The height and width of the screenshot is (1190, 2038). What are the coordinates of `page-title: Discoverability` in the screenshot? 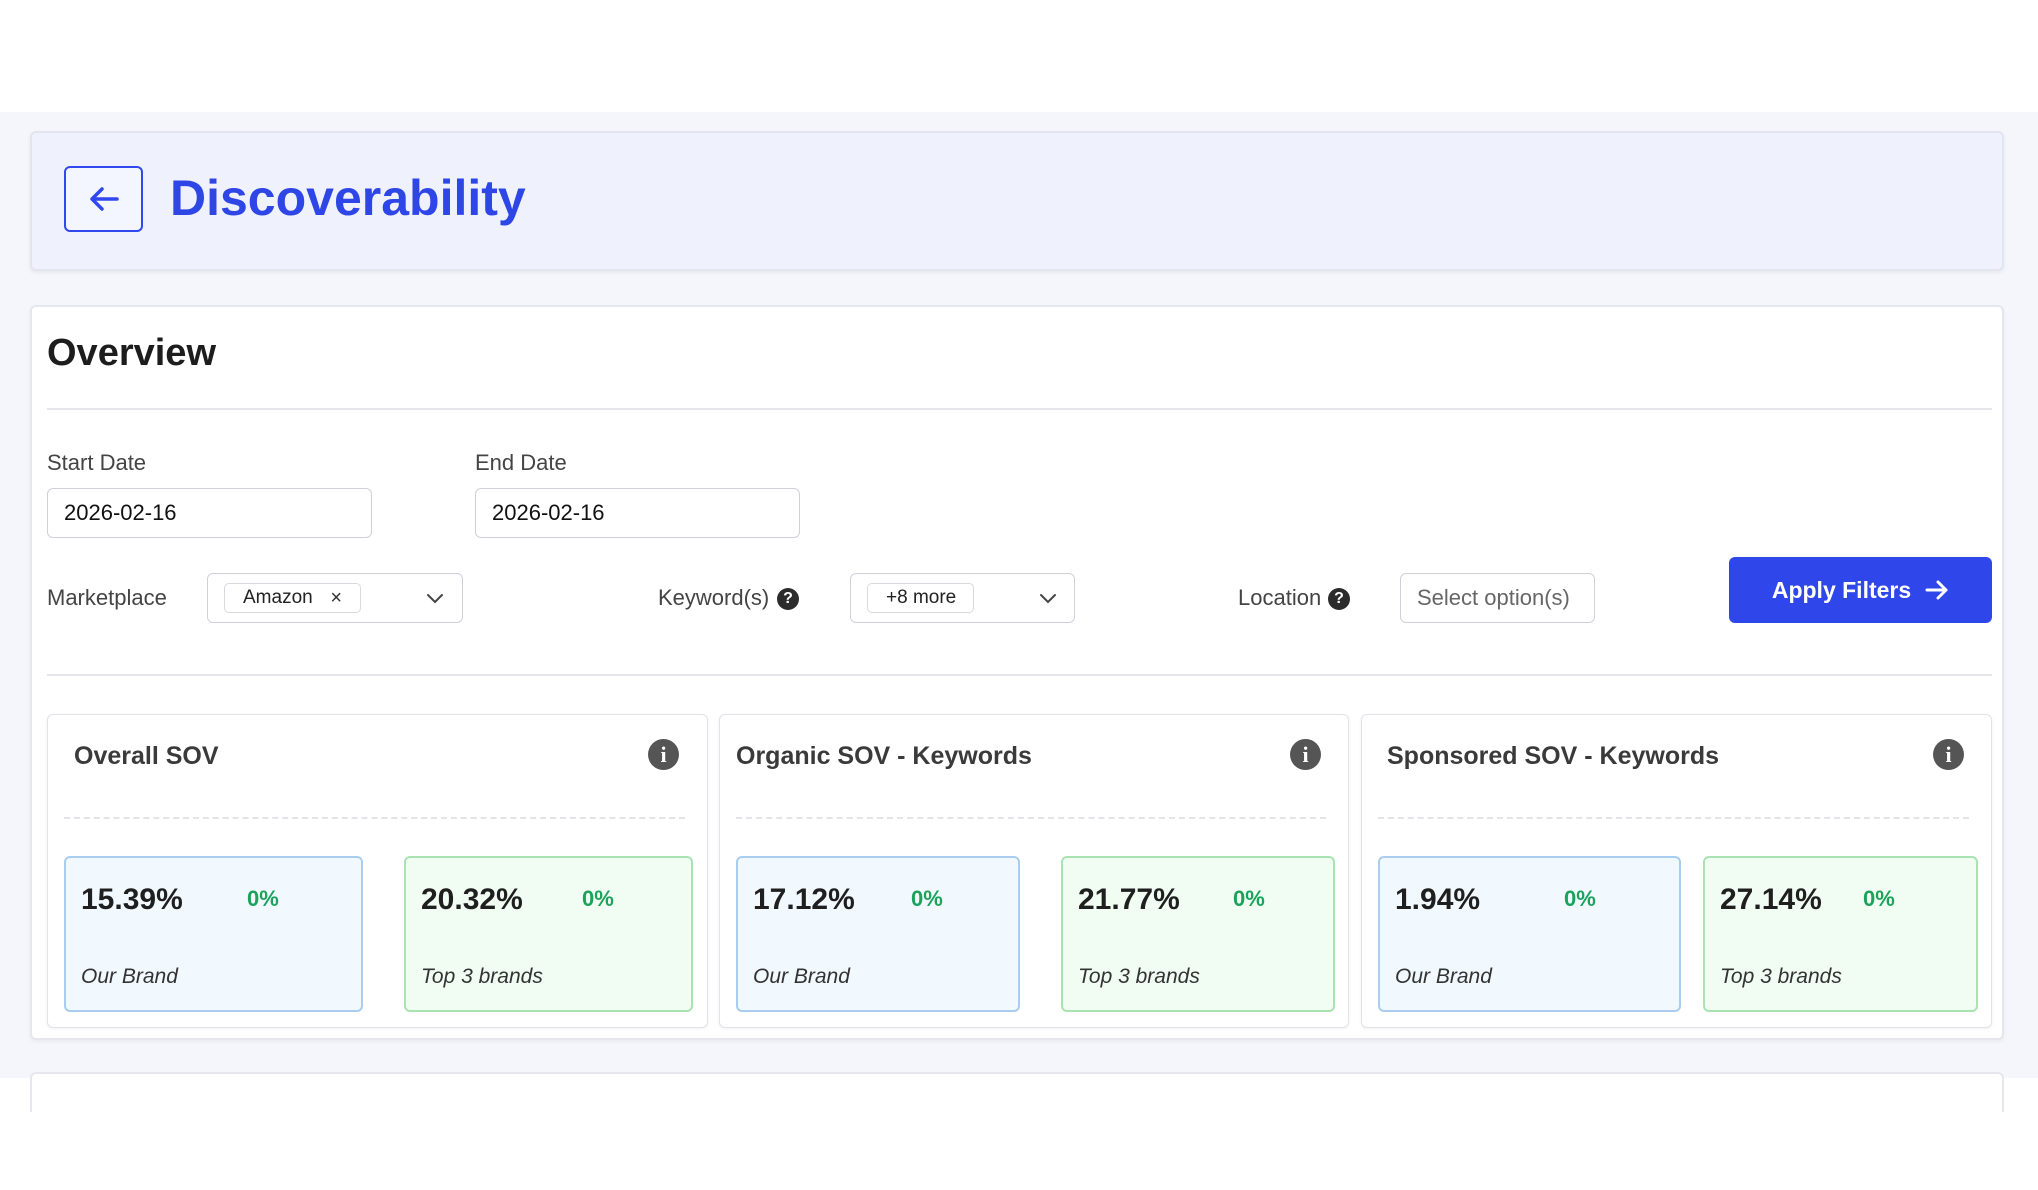 It's located at (348, 198).